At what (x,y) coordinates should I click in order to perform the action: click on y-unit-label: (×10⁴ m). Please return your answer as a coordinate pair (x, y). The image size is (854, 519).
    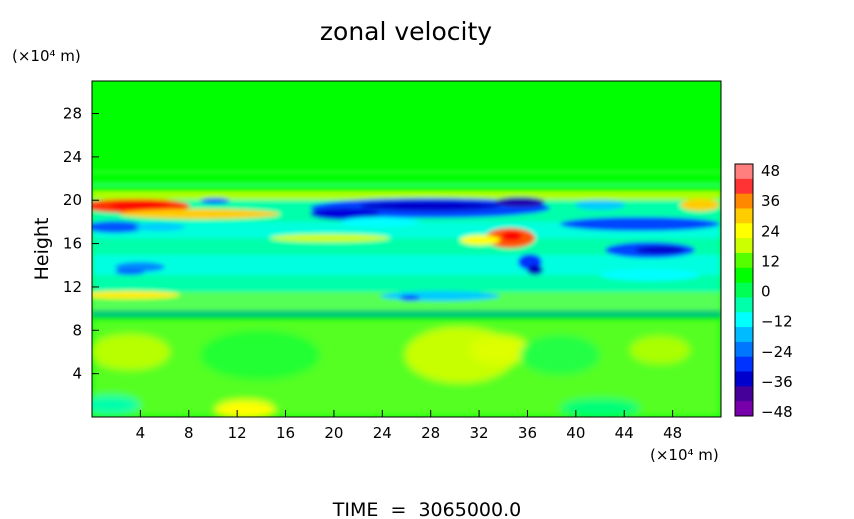
    Looking at the image, I should click on (46, 56).